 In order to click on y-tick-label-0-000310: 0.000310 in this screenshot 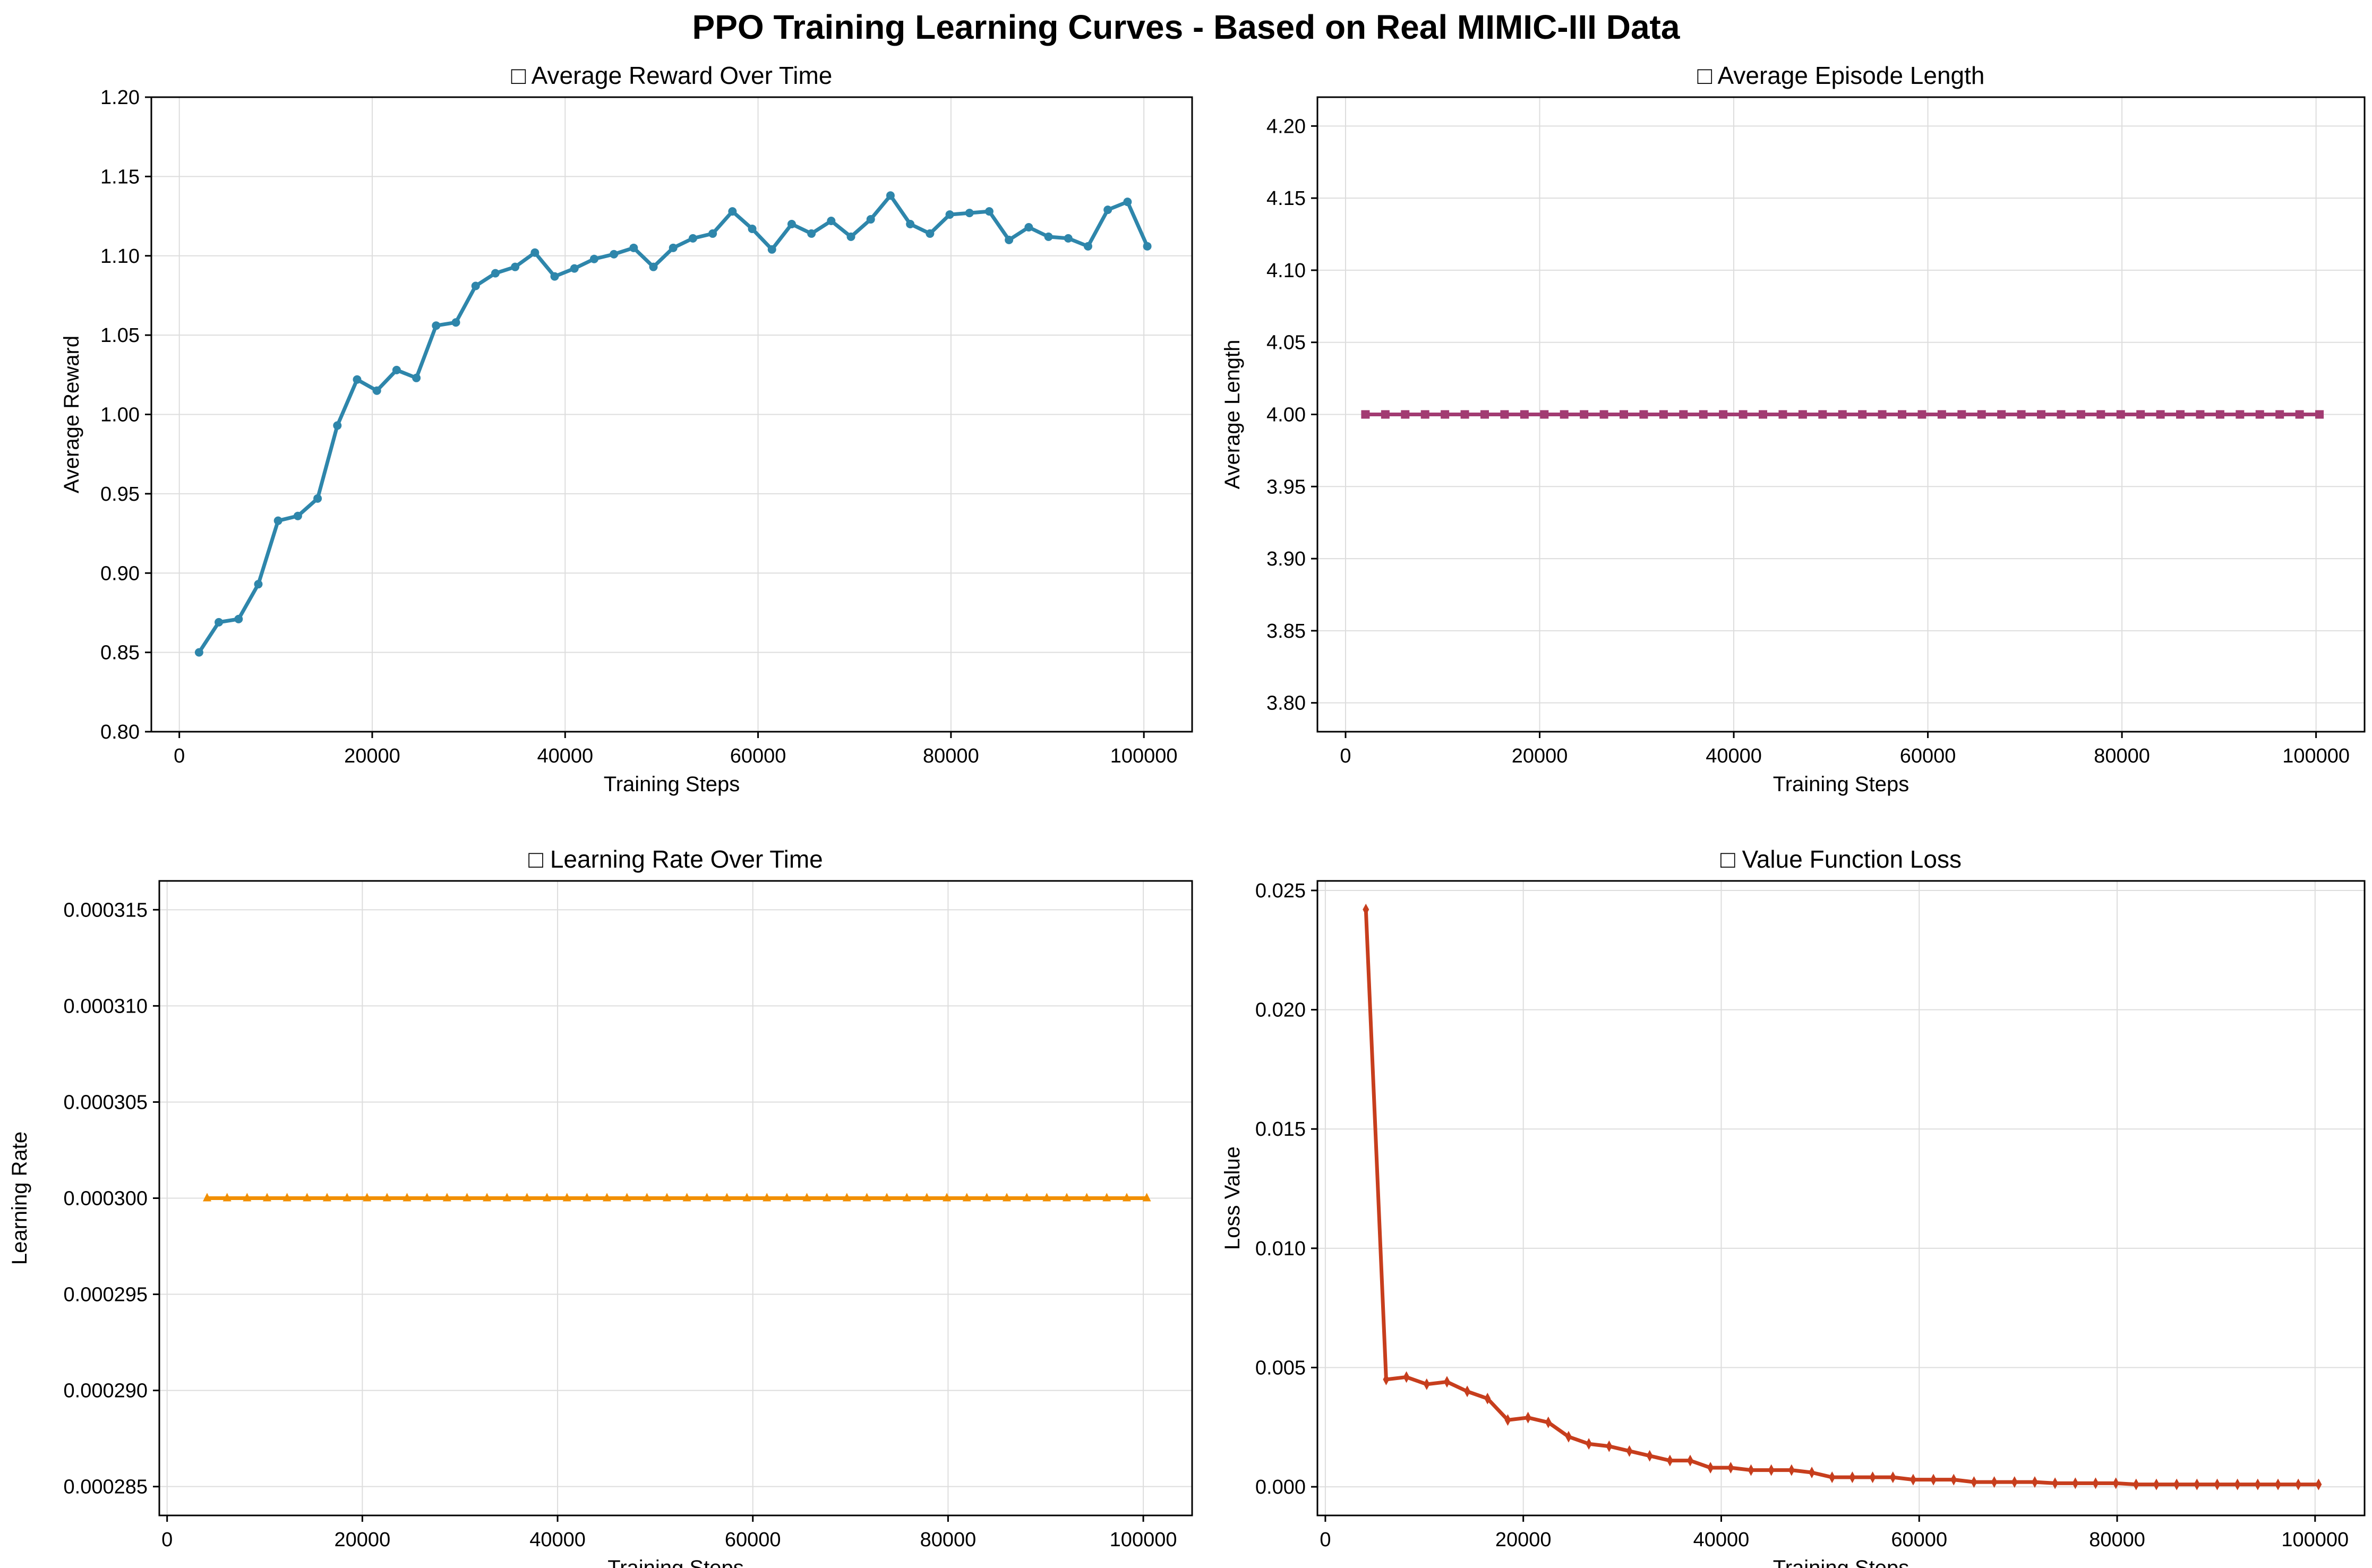, I will do `click(106, 1006)`.